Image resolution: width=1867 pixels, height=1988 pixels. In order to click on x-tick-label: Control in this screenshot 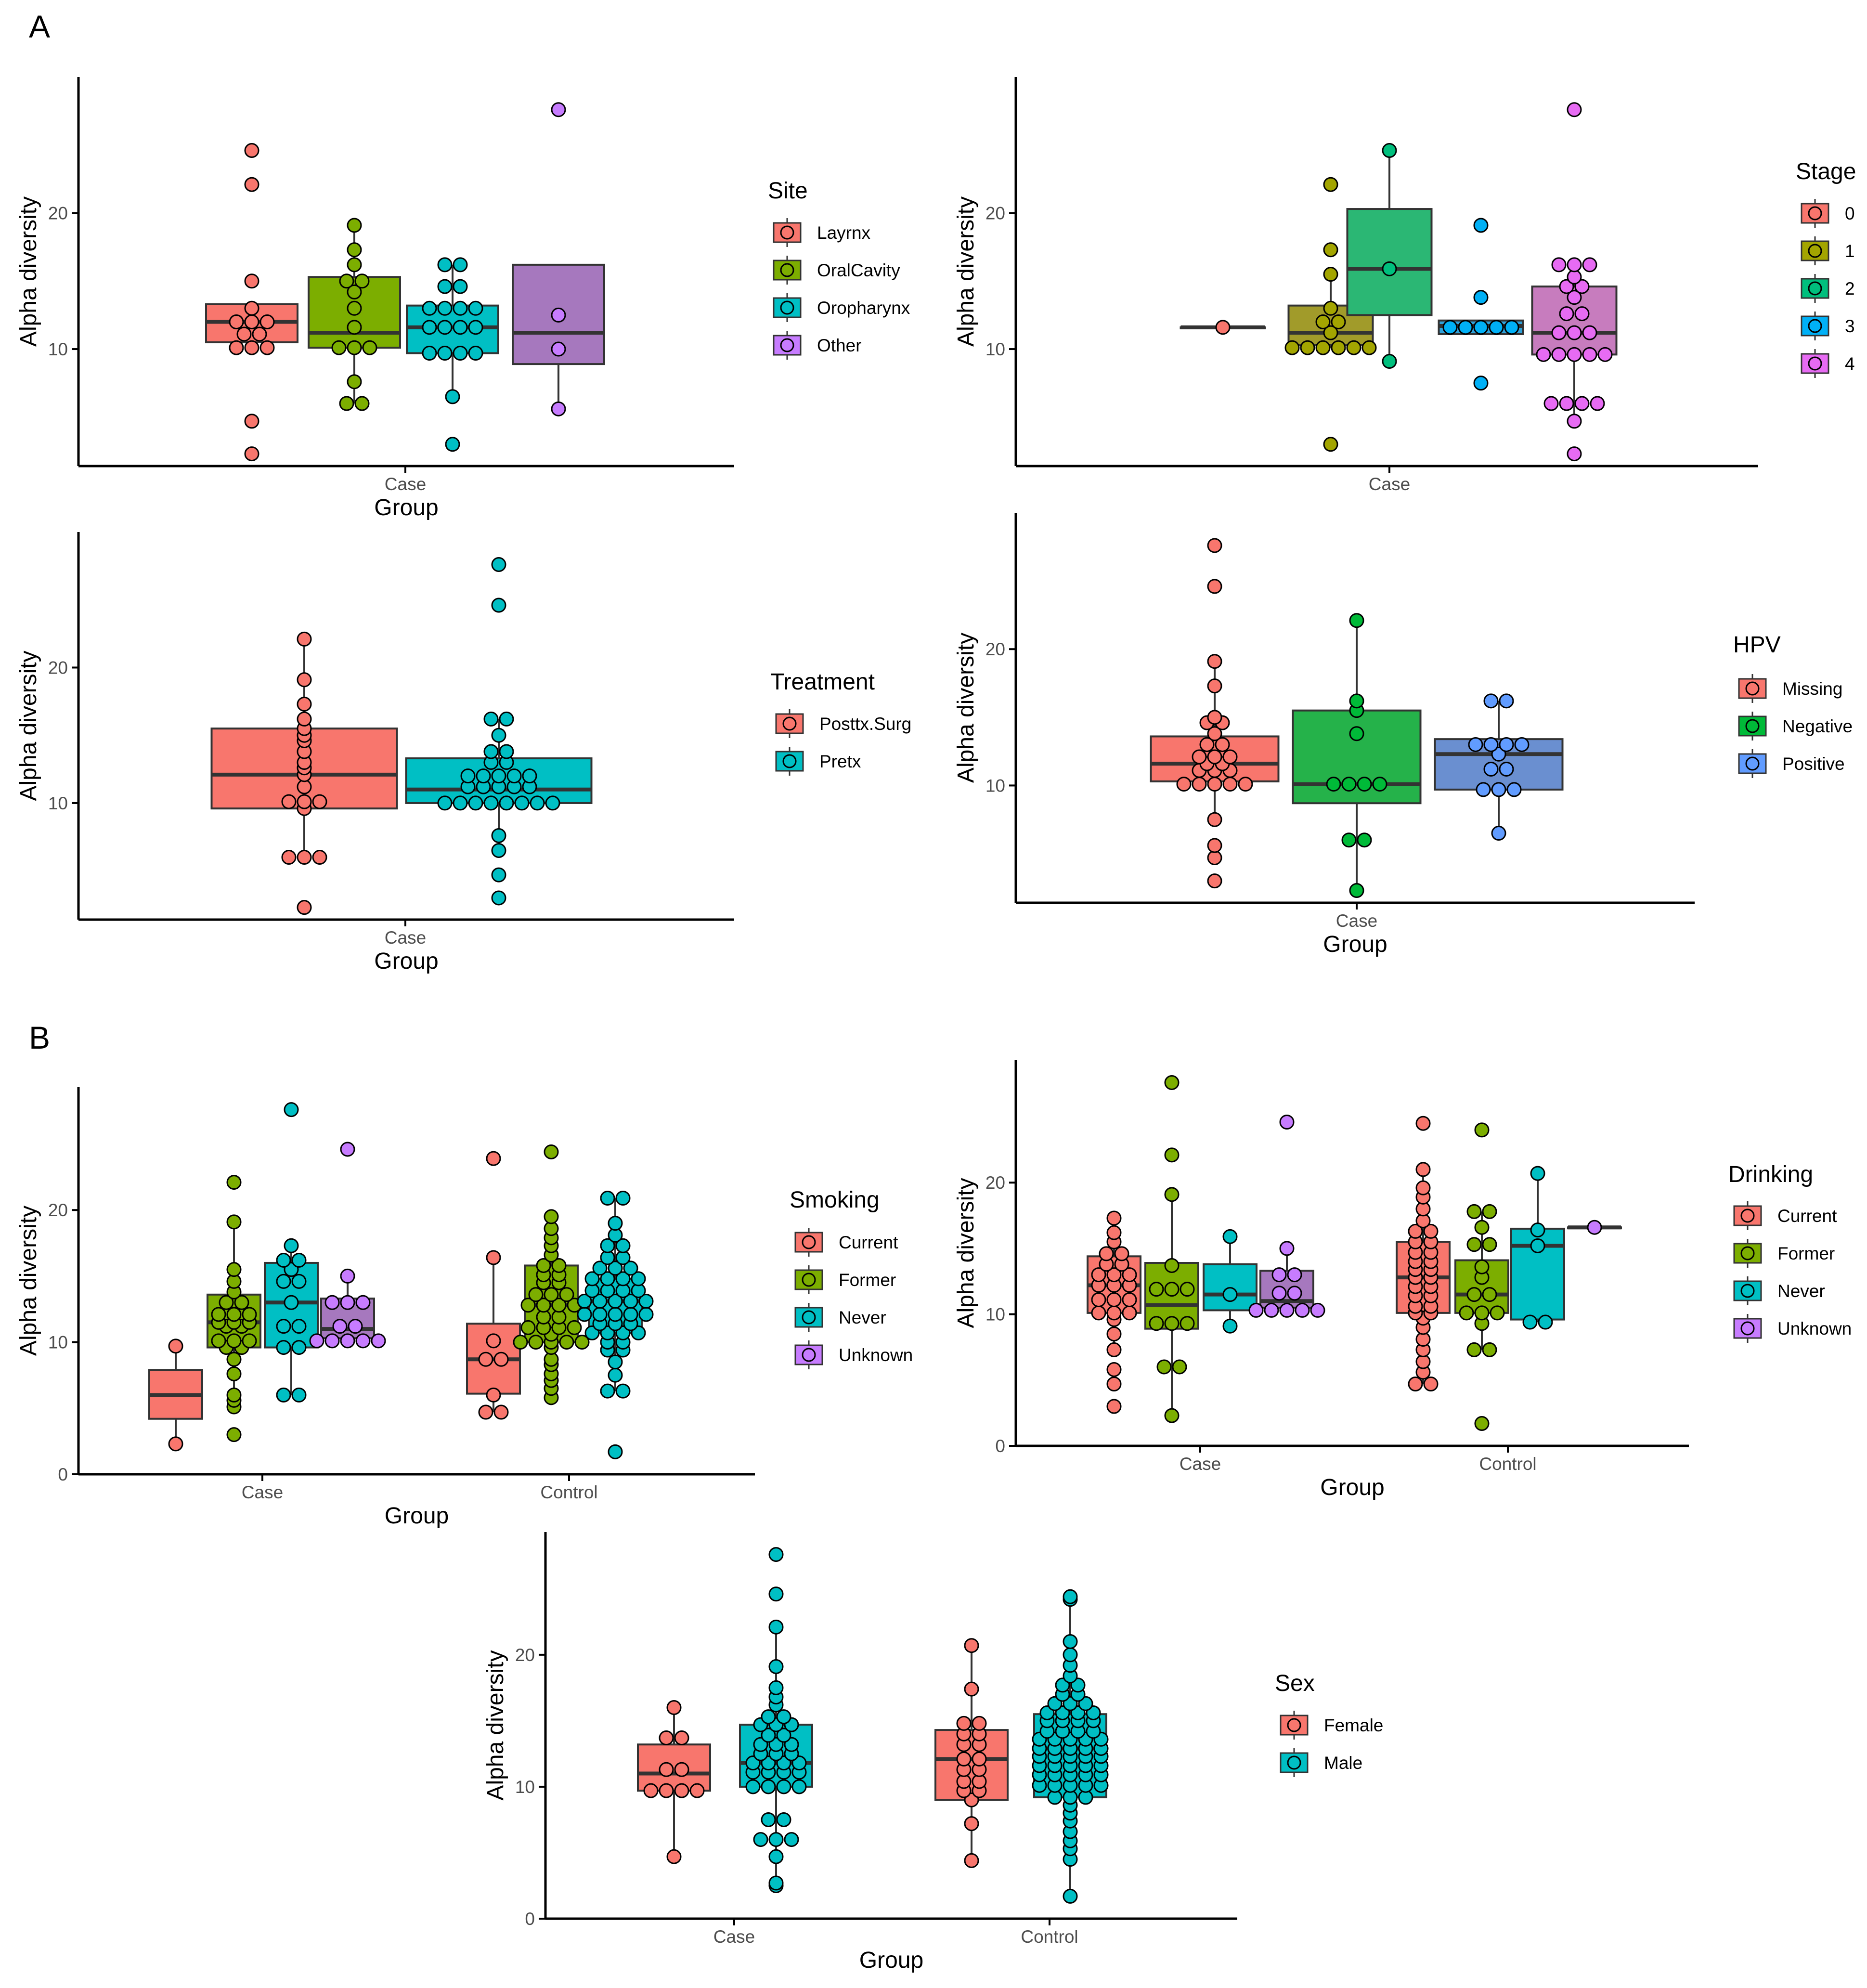, I will do `click(568, 1492)`.